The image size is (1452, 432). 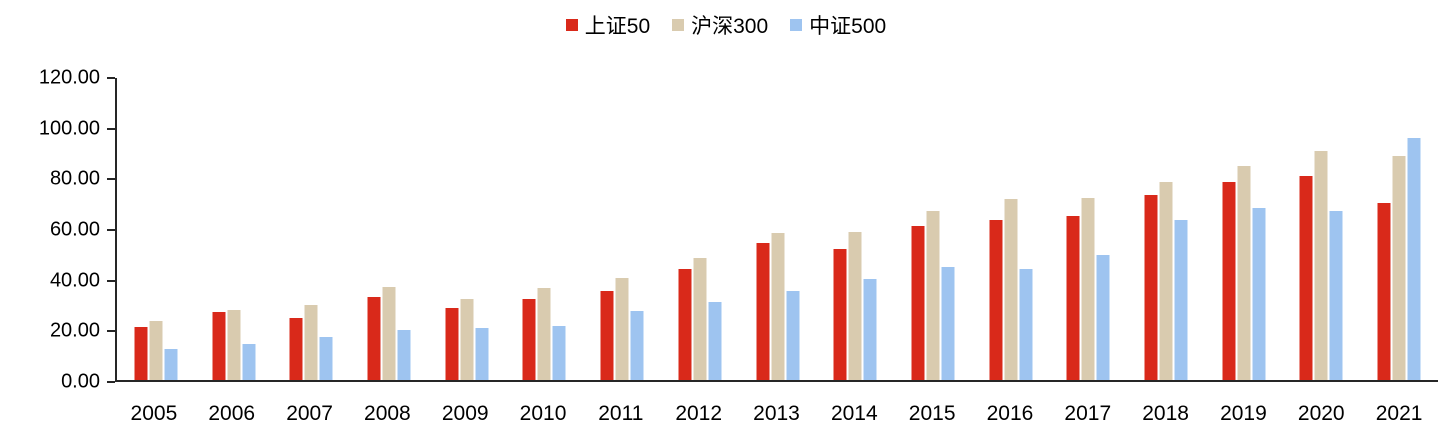 What do you see at coordinates (543, 413) in the screenshot?
I see `x-axis-label: 2010` at bounding box center [543, 413].